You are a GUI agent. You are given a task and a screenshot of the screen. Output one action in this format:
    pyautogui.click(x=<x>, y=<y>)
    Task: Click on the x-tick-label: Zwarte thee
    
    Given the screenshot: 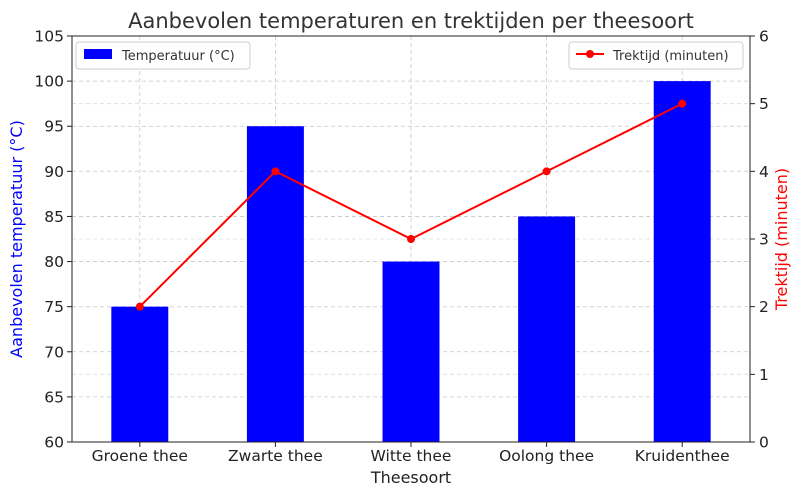 What is the action you would take?
    pyautogui.click(x=275, y=456)
    